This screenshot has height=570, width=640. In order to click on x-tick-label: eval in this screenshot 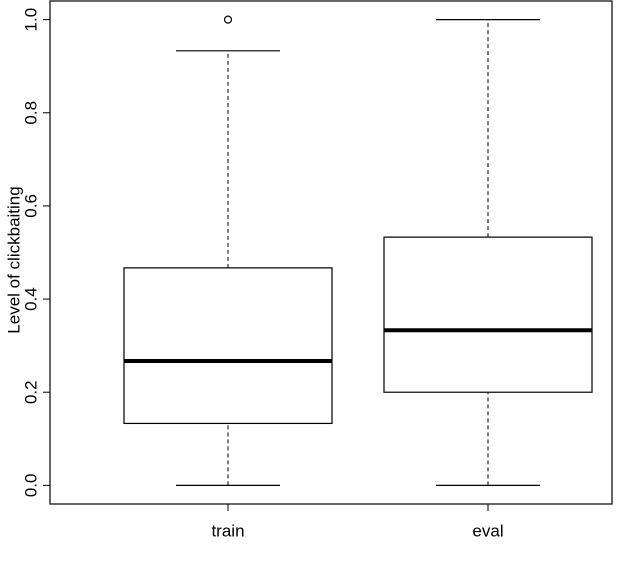, I will do `click(487, 530)`.